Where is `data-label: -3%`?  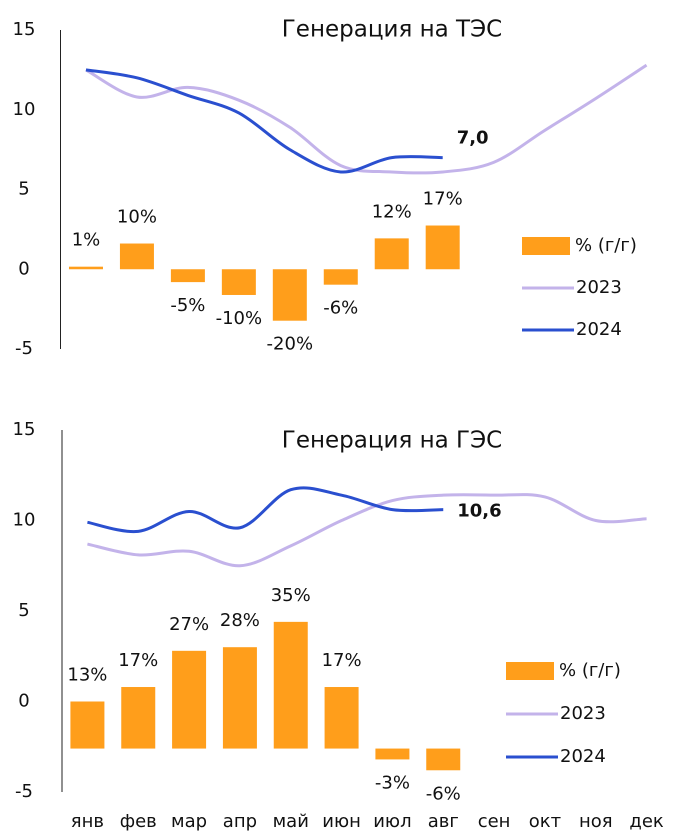 data-label: -3% is located at coordinates (392, 782).